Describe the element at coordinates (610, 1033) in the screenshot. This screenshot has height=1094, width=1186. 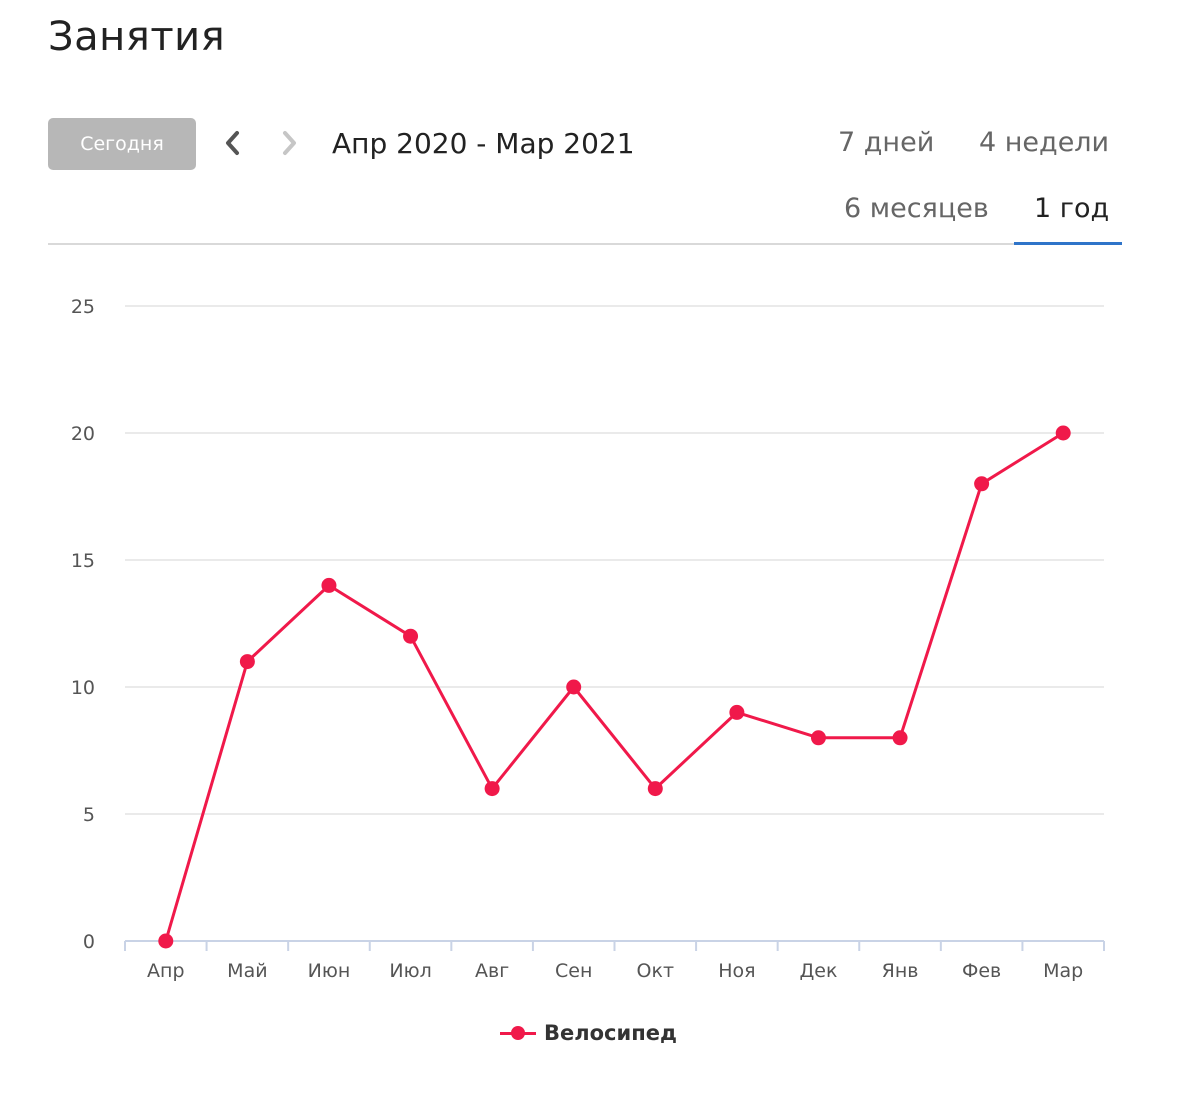
I see `legend-label: Велосипед` at that location.